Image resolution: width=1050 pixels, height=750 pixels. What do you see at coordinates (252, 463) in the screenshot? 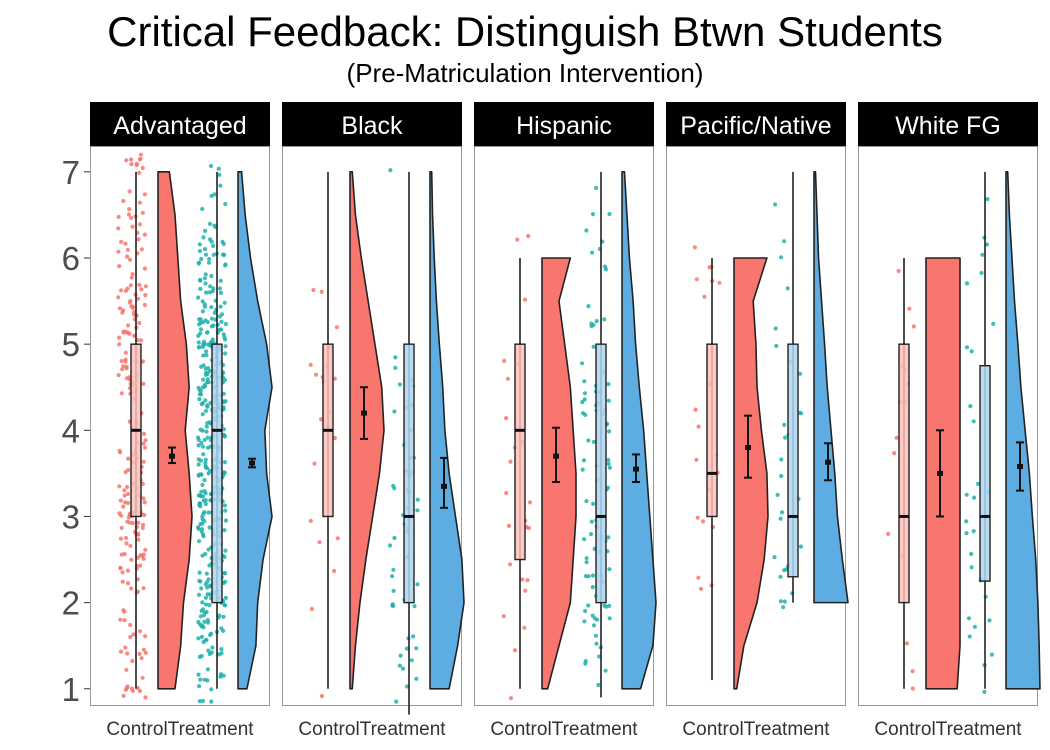
I see `treatment-mean` at bounding box center [252, 463].